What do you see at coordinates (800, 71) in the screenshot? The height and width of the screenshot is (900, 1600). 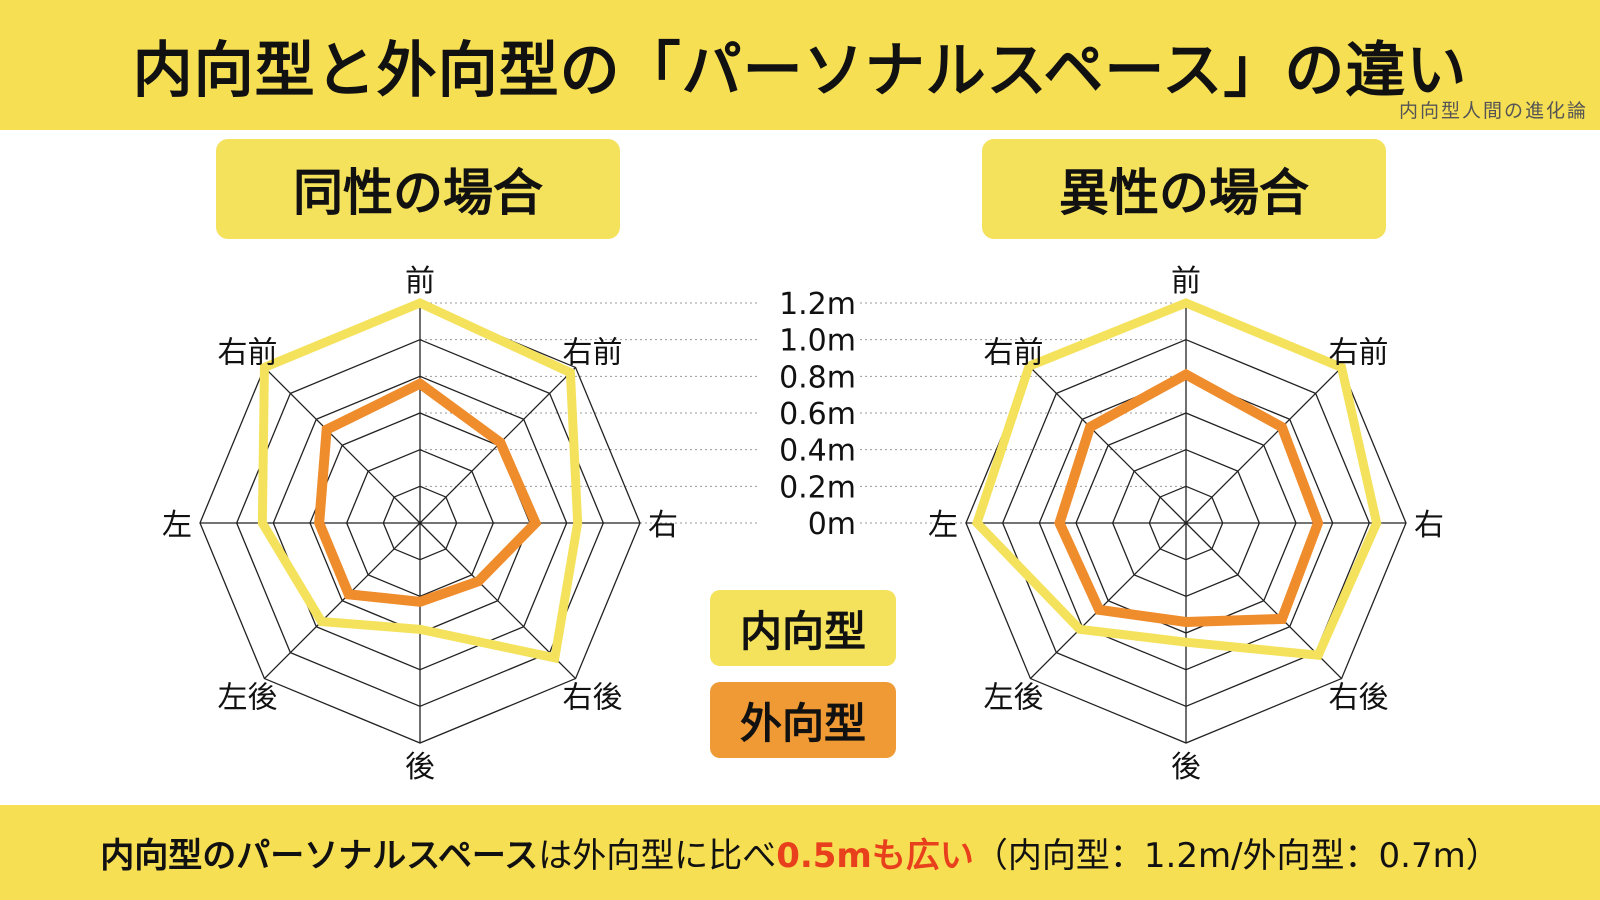 I see `page-title: 内向型と外向型の「パーソナルスペース」の違い` at bounding box center [800, 71].